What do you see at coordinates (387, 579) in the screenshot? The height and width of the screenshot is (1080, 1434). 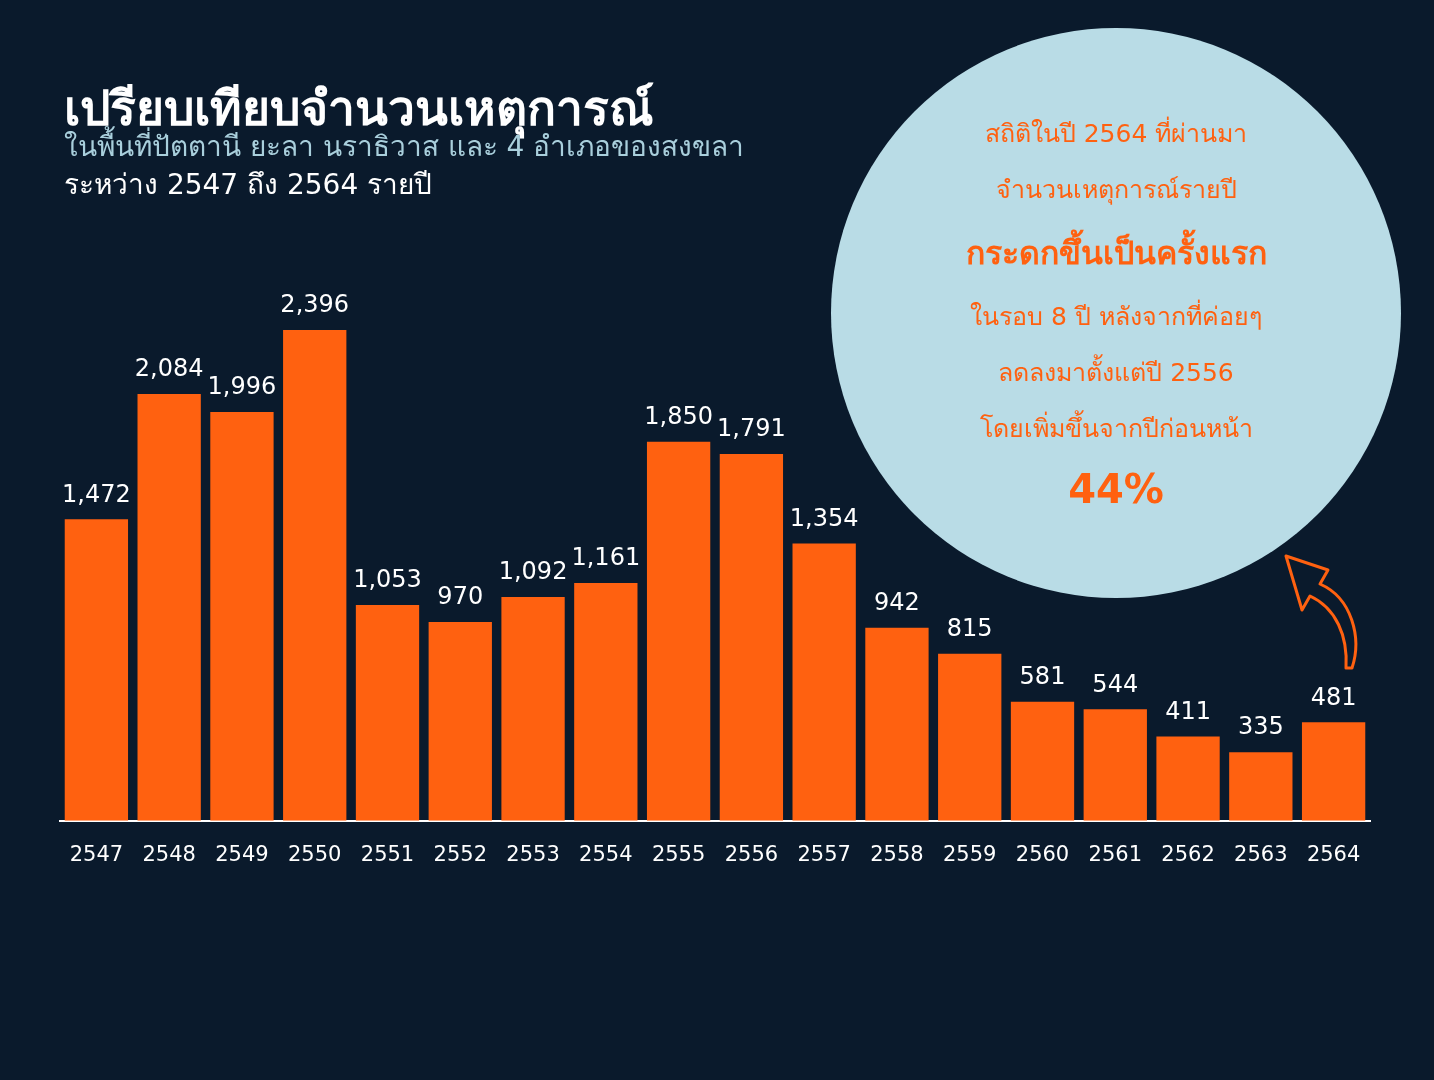 I see `data-label: 1,053` at bounding box center [387, 579].